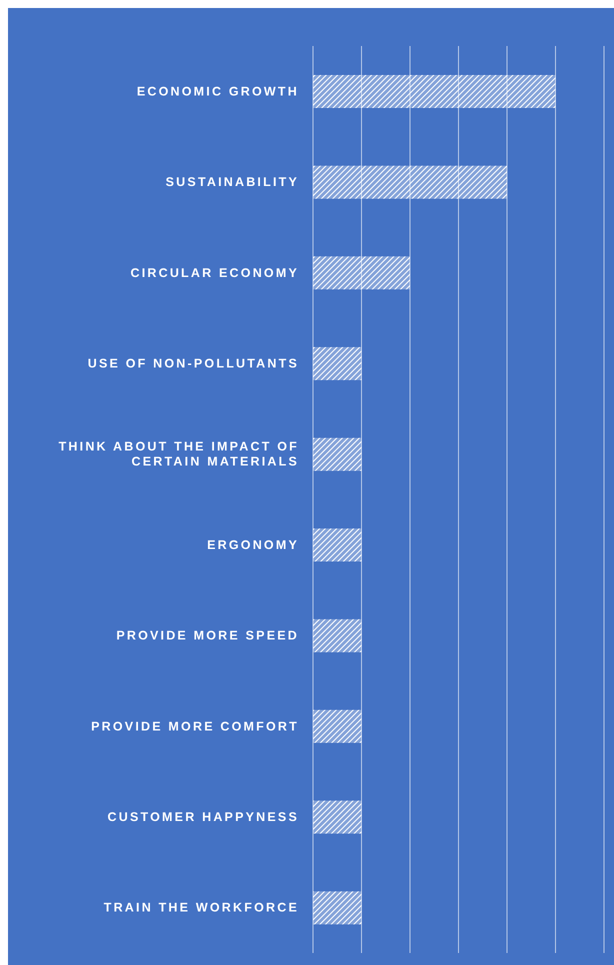 Image resolution: width=614 pixels, height=965 pixels. Describe the element at coordinates (201, 907) in the screenshot. I see `y-tick-label: TRAIN THE WORKFORCE` at that location.